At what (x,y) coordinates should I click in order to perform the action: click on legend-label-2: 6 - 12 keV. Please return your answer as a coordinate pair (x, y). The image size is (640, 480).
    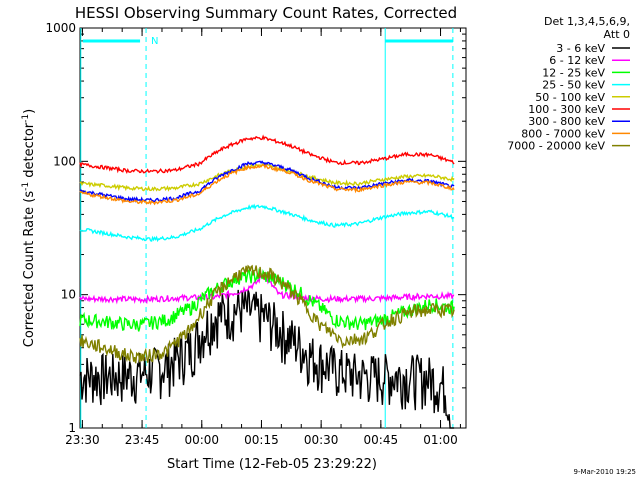
    Looking at the image, I should click on (577, 60).